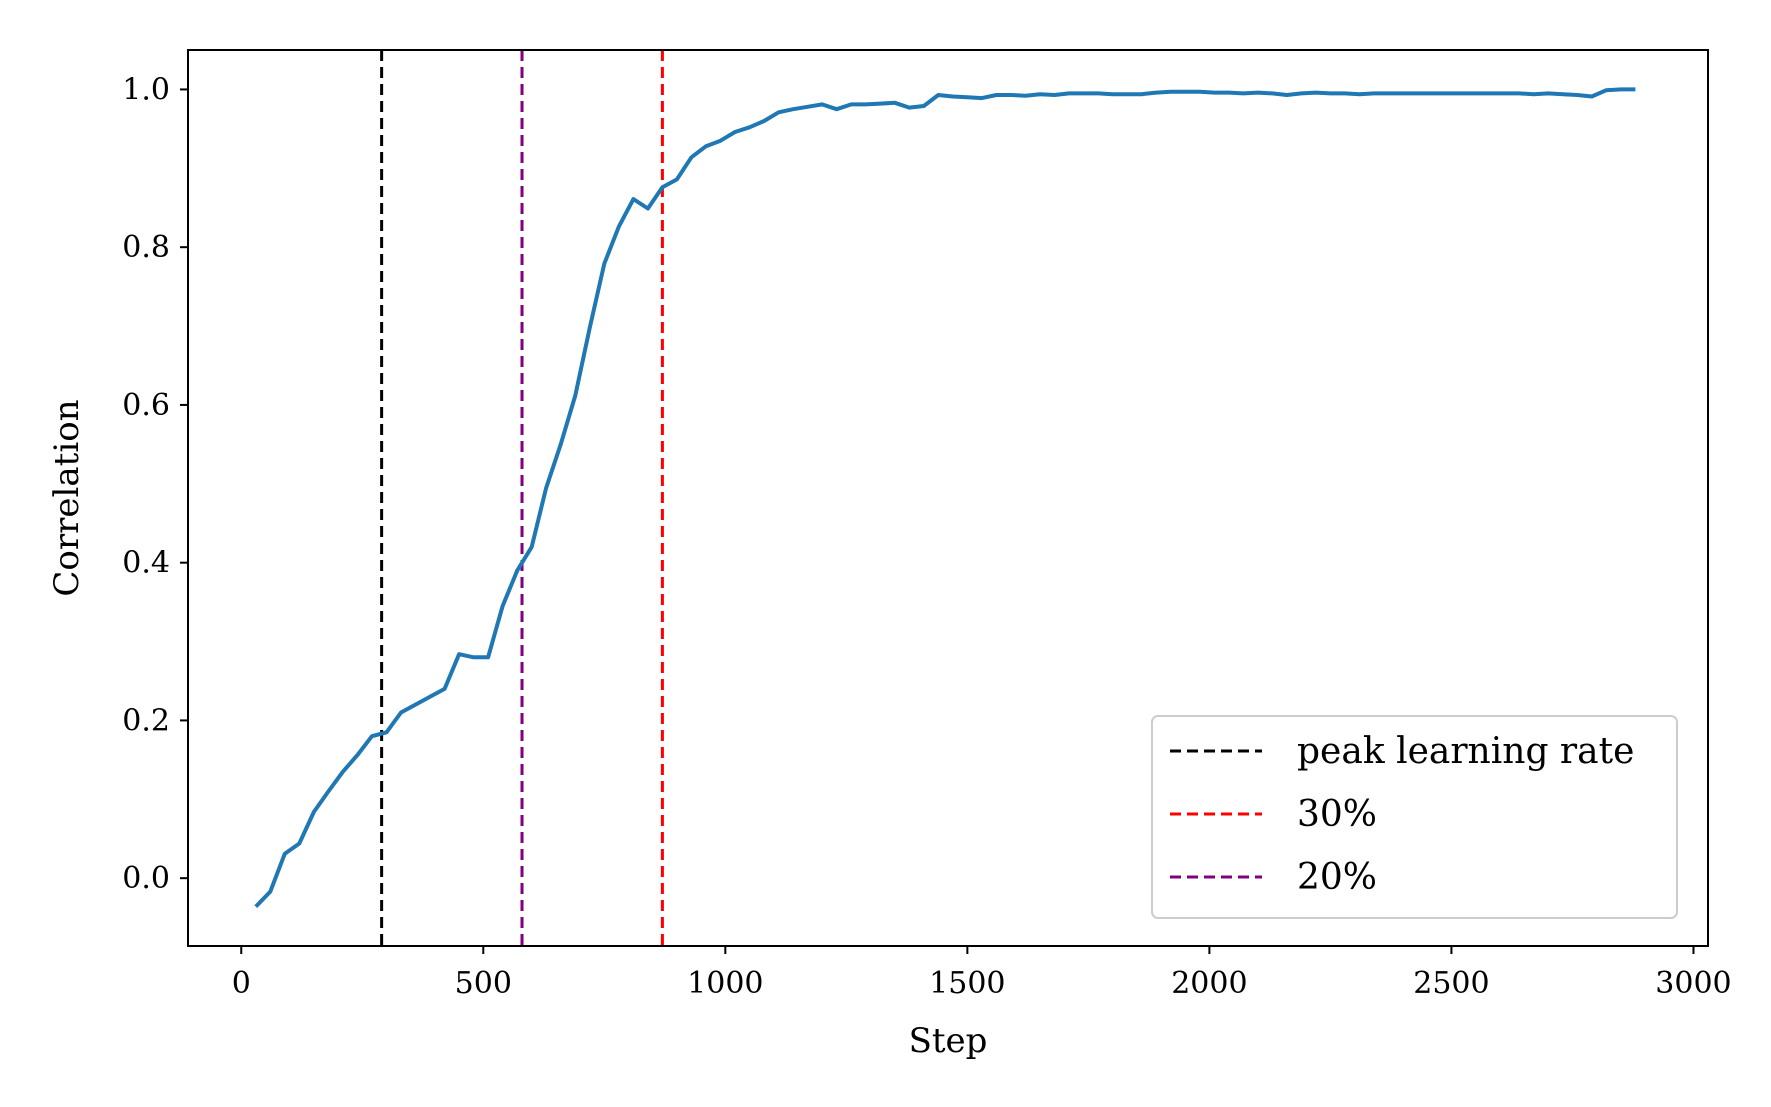  I want to click on x-tick-label: 1500, so click(967, 983).